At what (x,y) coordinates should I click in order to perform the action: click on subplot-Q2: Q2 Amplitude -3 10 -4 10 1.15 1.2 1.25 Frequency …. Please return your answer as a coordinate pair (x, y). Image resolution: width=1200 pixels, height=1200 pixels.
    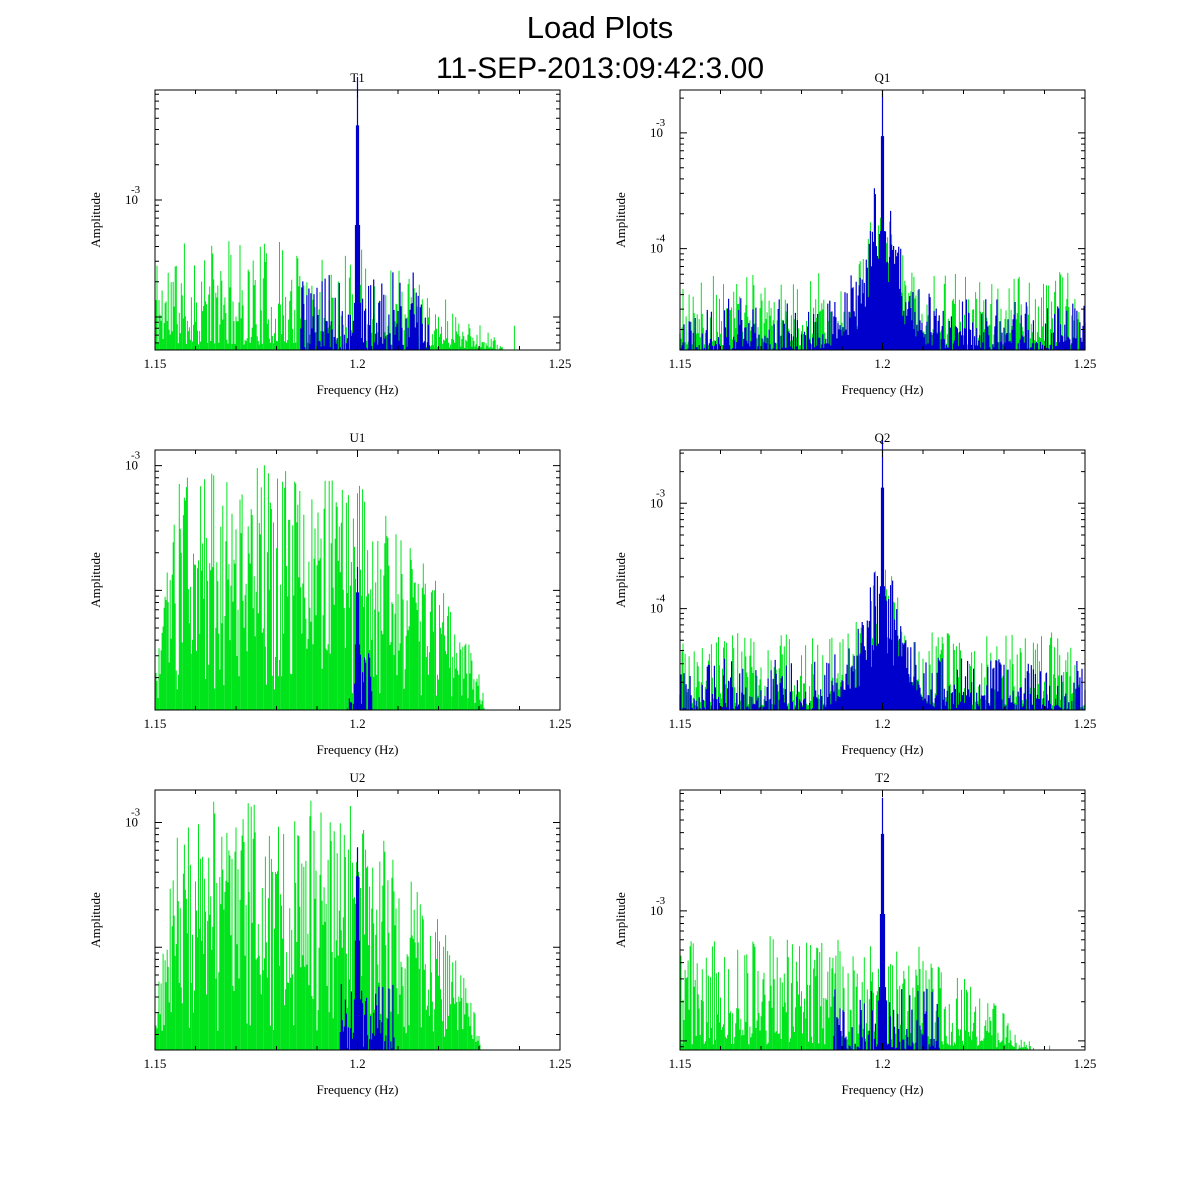
    Looking at the image, I should click on (860, 600).